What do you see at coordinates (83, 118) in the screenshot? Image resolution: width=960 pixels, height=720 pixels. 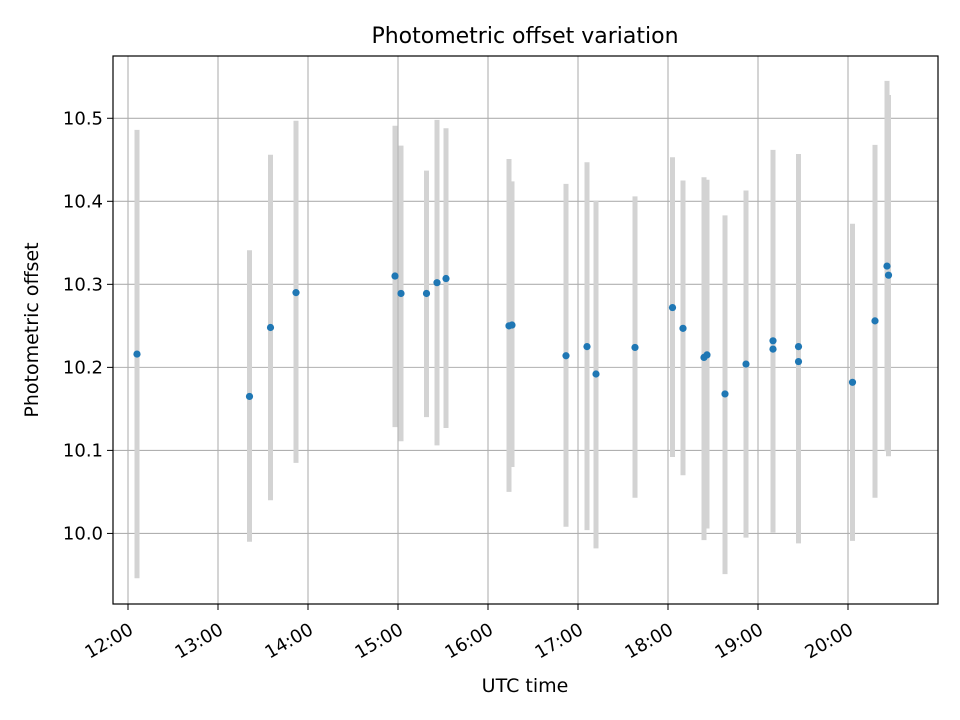 I see `y-tick-label: 10.5` at bounding box center [83, 118].